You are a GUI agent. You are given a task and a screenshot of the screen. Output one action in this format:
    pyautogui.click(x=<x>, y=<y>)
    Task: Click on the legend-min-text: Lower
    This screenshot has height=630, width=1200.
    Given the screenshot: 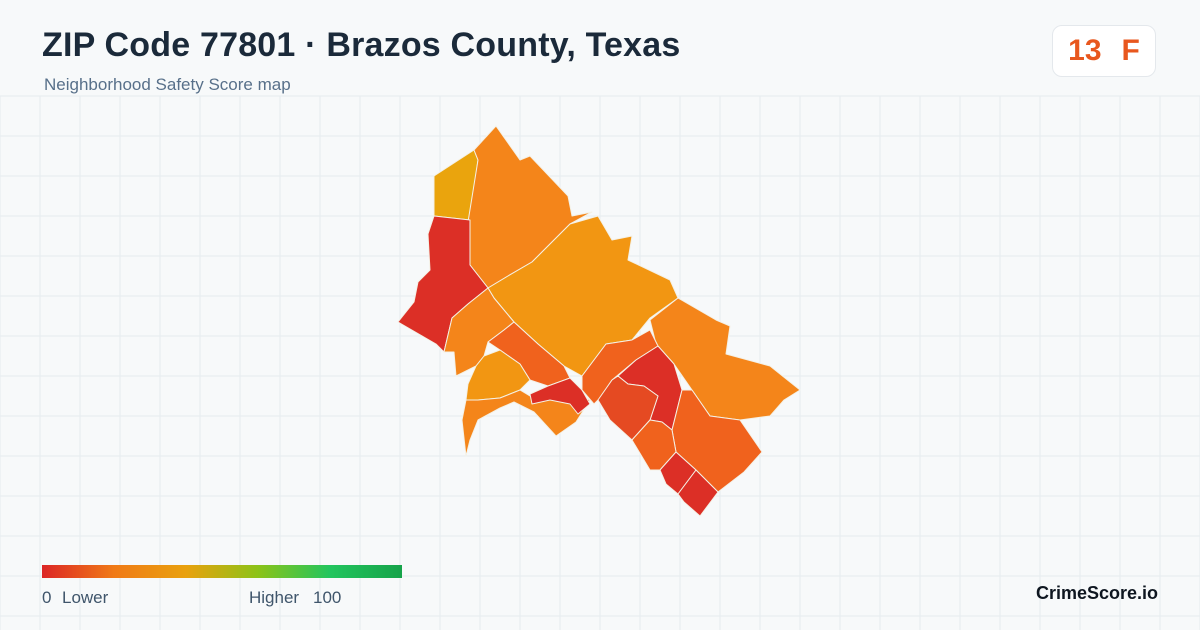 What is the action you would take?
    pyautogui.click(x=85, y=597)
    